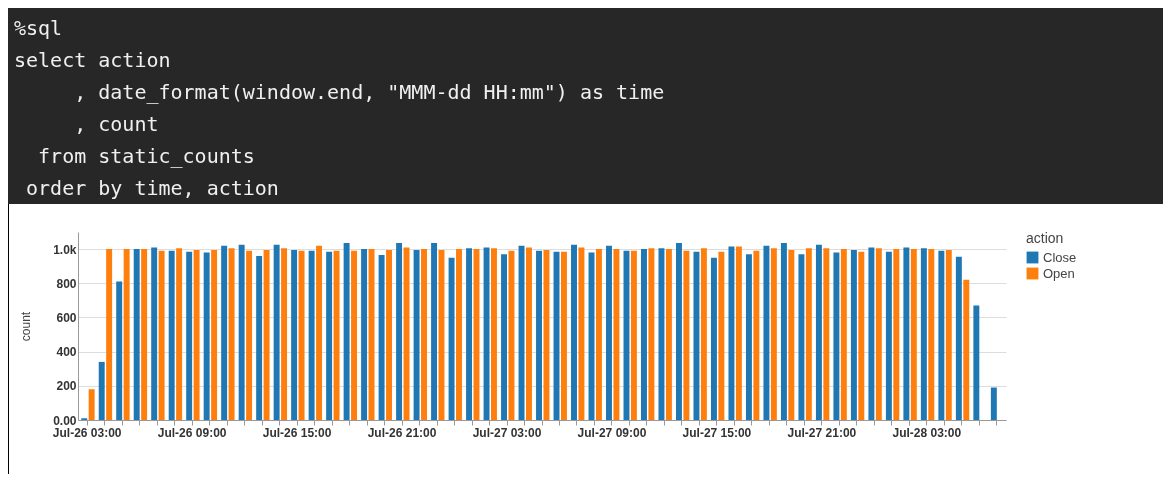 The image size is (1171, 489). Describe the element at coordinates (26, 326) in the screenshot. I see `y-axis-title: count` at that location.